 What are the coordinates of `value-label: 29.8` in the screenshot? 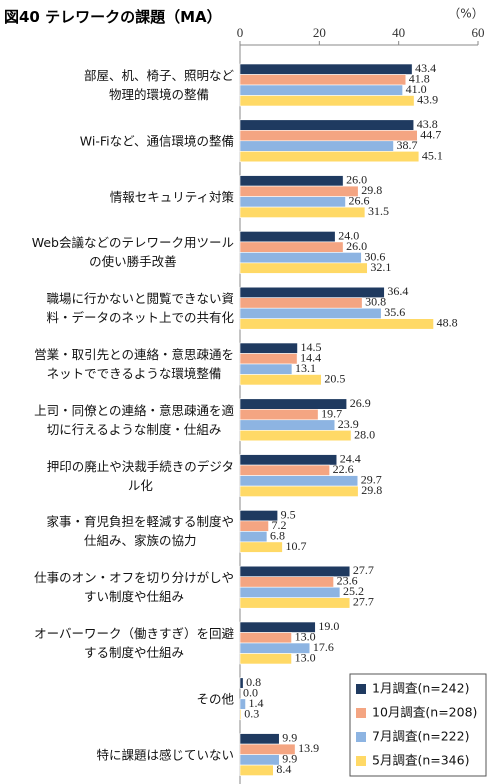 It's located at (371, 190).